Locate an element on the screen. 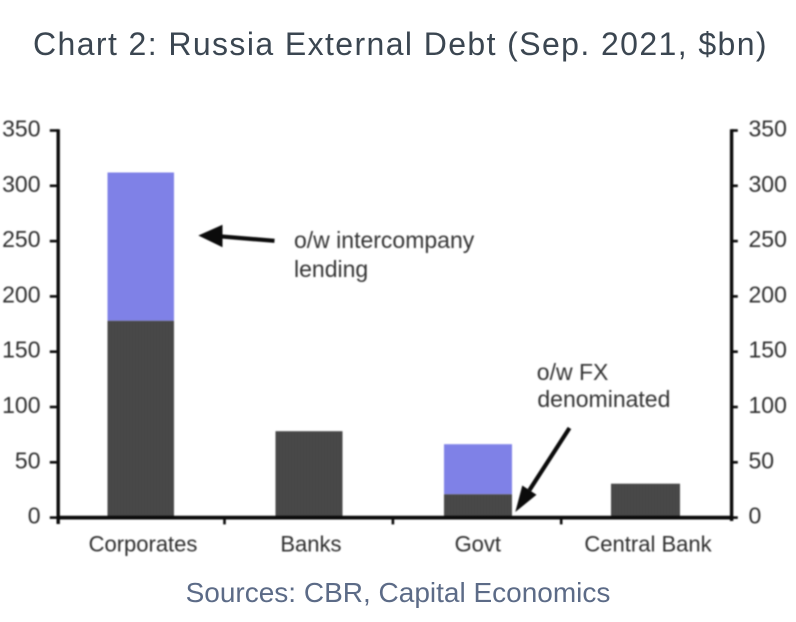 This screenshot has width=796, height=622. svg-text: Corporates is located at coordinates (143, 544).